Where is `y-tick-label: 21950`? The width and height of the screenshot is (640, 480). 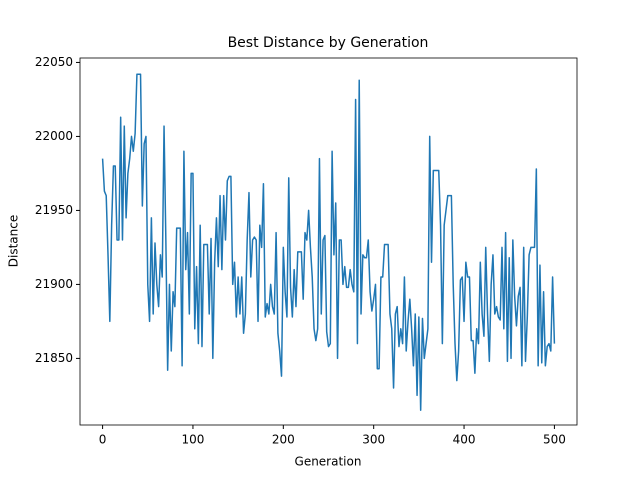 y-tick-label: 21950 is located at coordinates (54, 210).